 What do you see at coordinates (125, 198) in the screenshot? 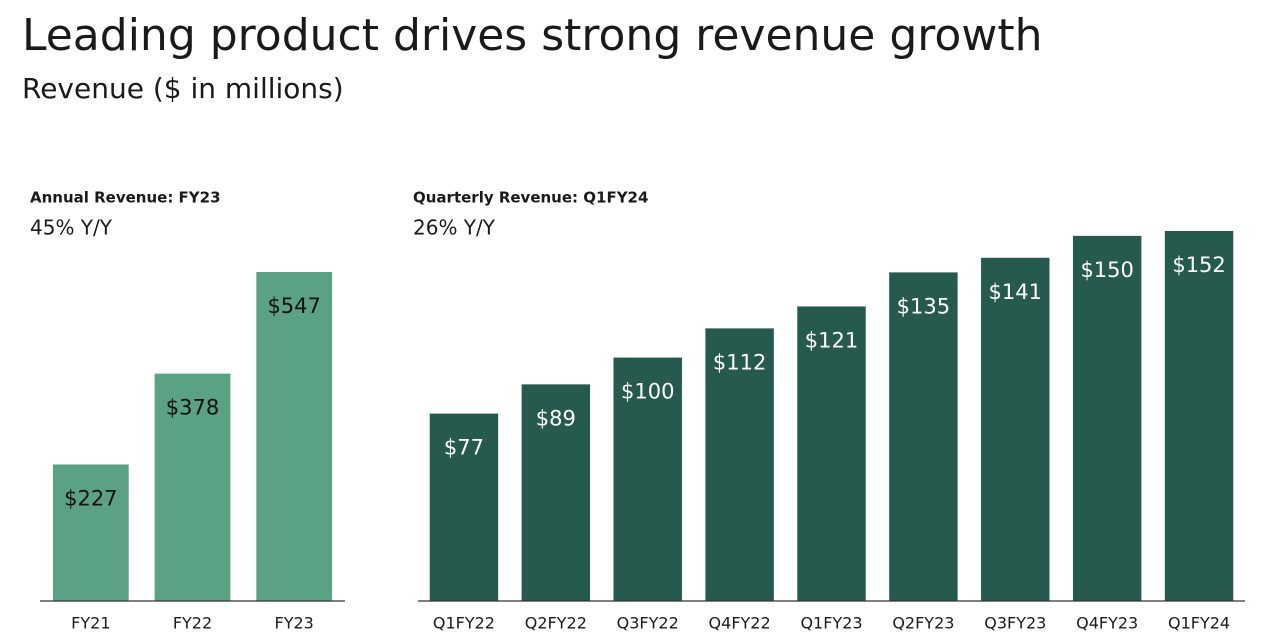
I see `chart-title: Annual Revenue: FY23` at bounding box center [125, 198].